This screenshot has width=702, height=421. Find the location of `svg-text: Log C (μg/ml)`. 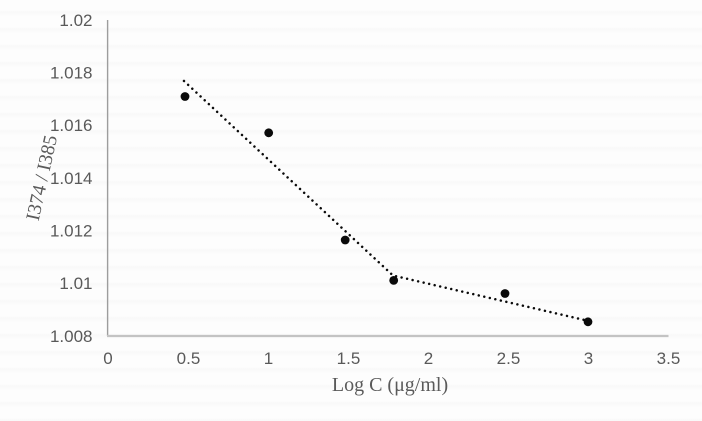

svg-text: Log C (μg/ml) is located at coordinates (390, 385).